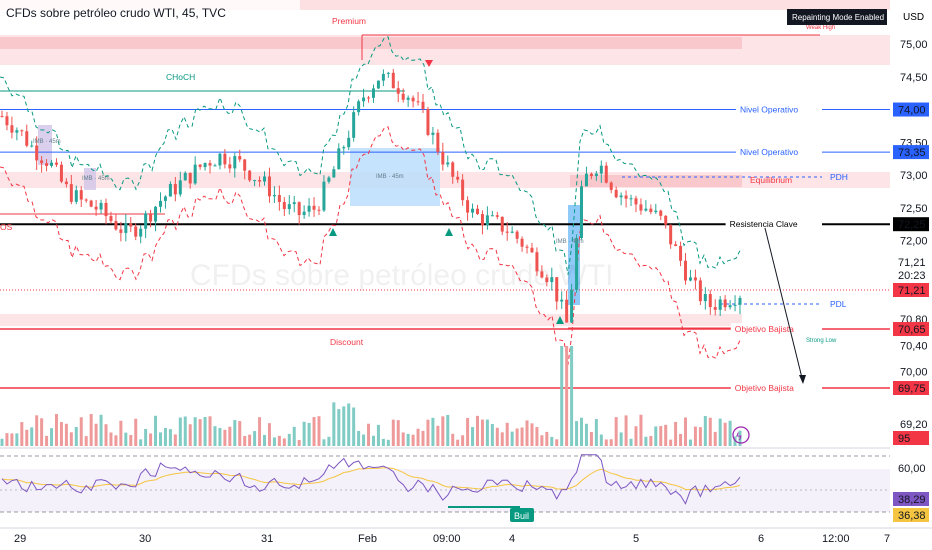 The height and width of the screenshot is (550, 932). Describe the element at coordinates (914, 176) in the screenshot. I see `price-tick: 73,00` at that location.